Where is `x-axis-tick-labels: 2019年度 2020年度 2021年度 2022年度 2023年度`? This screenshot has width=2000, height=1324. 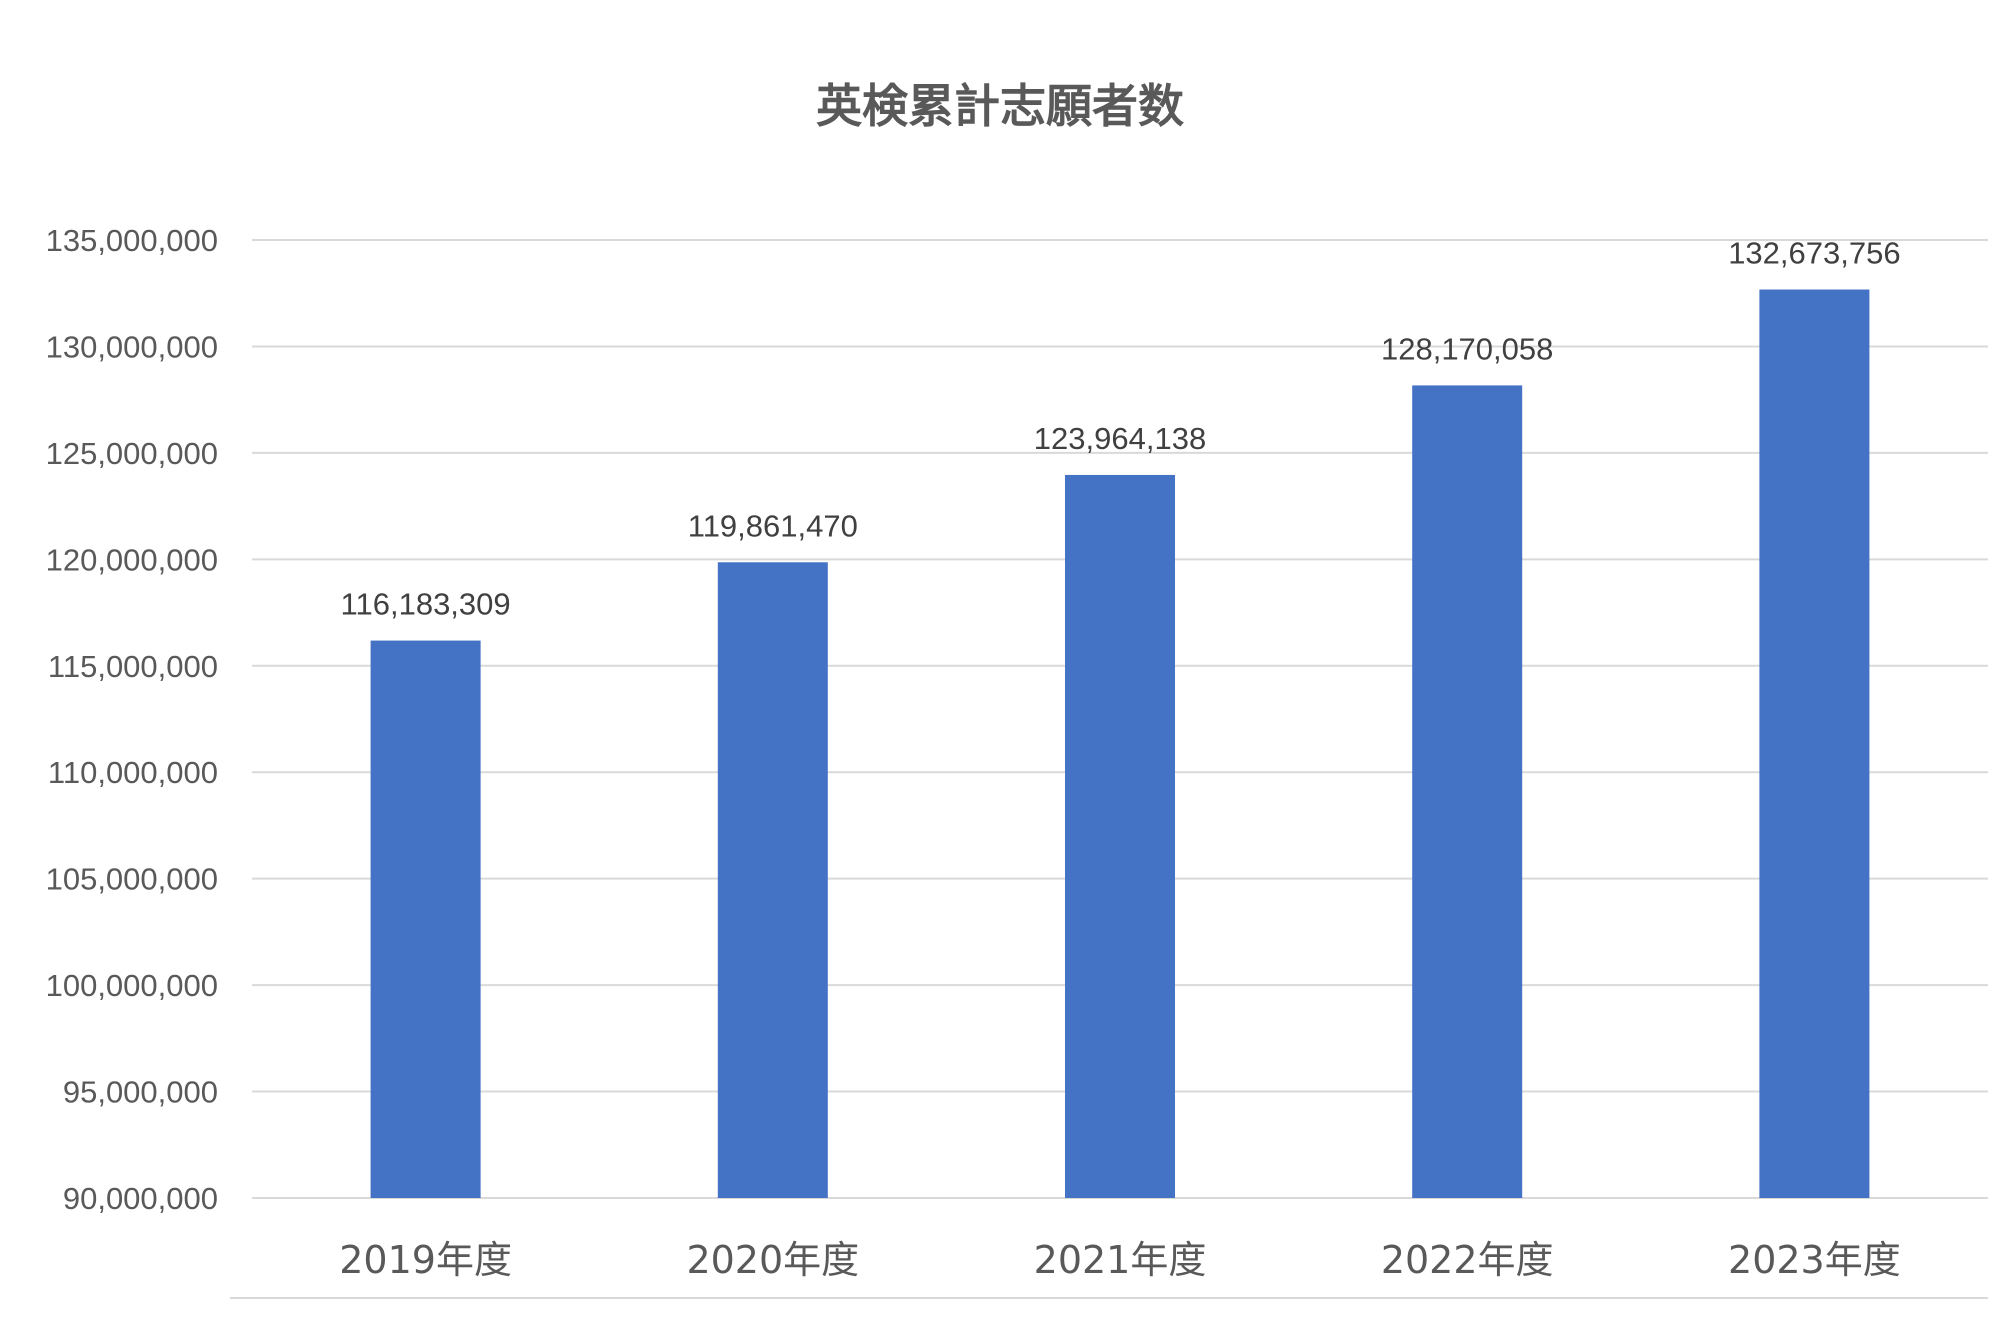
x-axis-tick-labels: 2019年度 2020年度 2021年度 2022年度 2023年度 is located at coordinates (1120, 1260).